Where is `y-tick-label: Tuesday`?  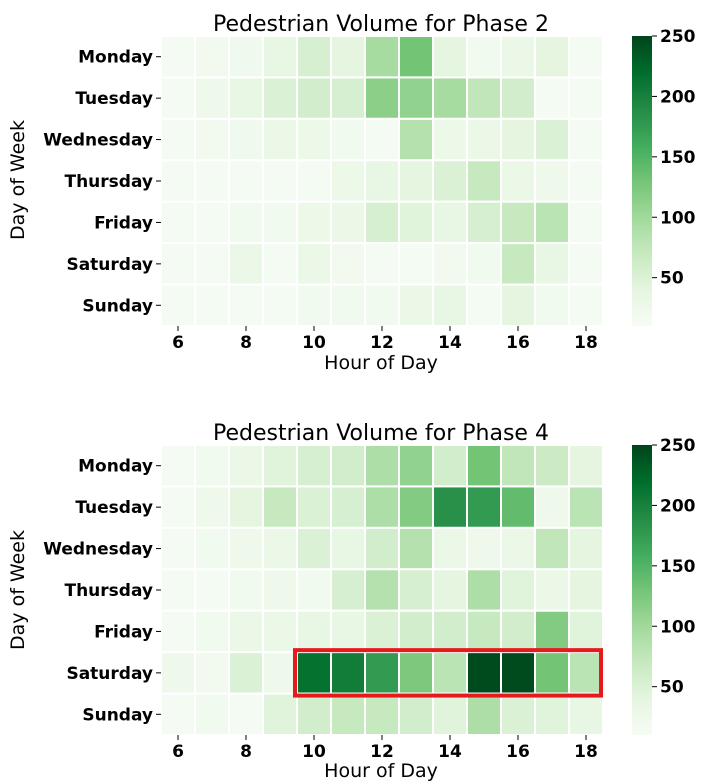 y-tick-label: Tuesday is located at coordinates (114, 508).